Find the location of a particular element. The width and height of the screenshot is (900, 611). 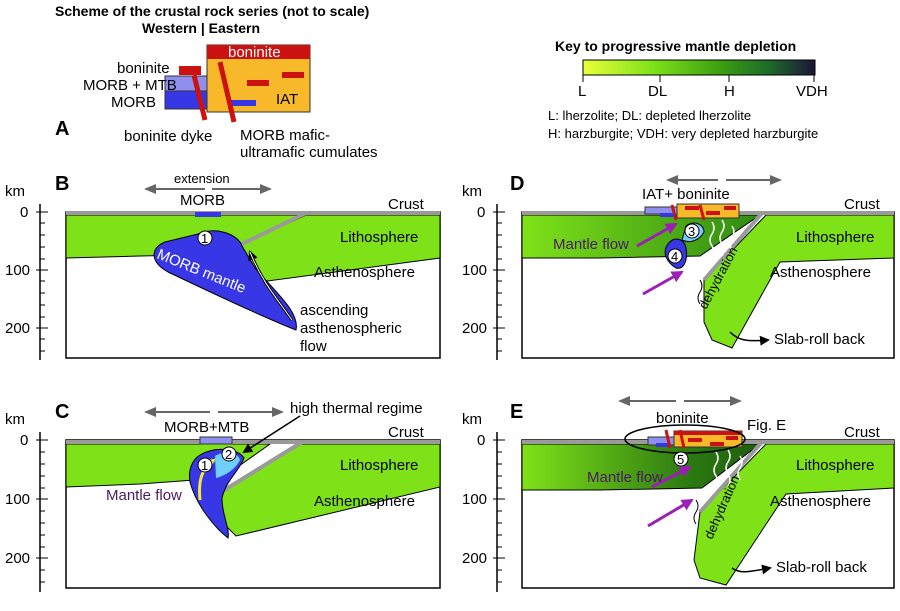

panel-b-depth-axis: km 0 100 200 is located at coordinates (26, 271).